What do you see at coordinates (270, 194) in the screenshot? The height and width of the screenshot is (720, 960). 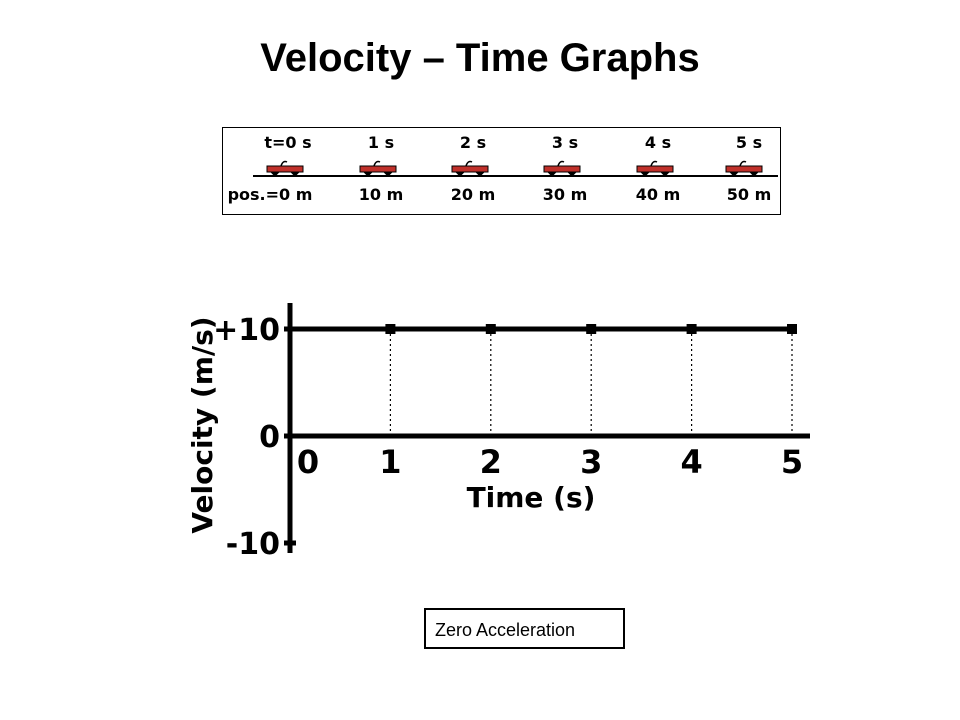 I see `position-label-0: pos.=0 m` at bounding box center [270, 194].